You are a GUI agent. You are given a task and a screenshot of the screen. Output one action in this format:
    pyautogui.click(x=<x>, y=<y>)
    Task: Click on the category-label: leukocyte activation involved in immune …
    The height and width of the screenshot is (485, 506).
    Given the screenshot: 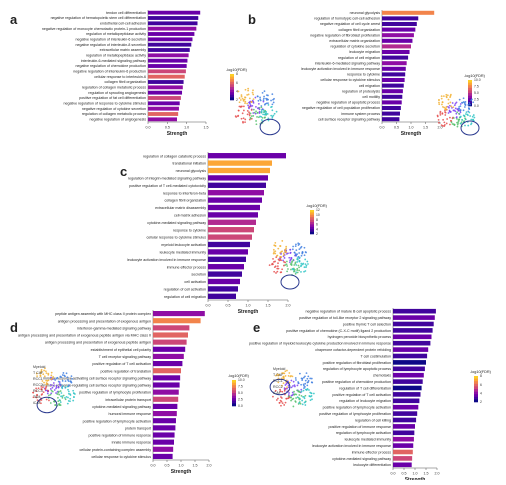 What is the action you would take?
    pyautogui.click(x=166, y=260)
    